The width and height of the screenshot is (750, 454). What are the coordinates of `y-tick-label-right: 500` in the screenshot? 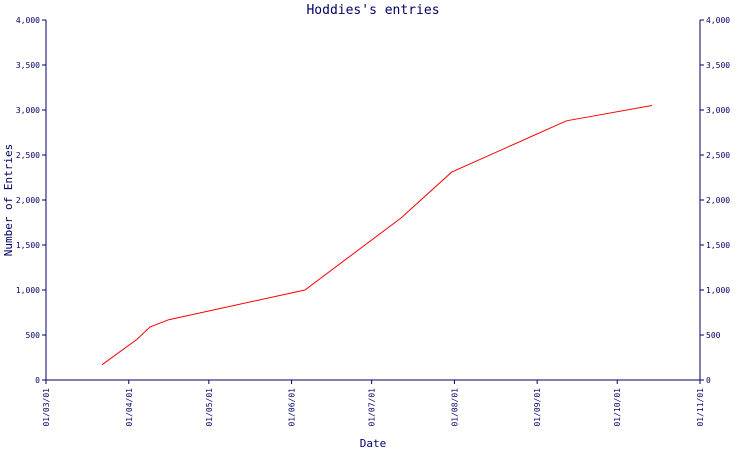 It's located at (713, 335).